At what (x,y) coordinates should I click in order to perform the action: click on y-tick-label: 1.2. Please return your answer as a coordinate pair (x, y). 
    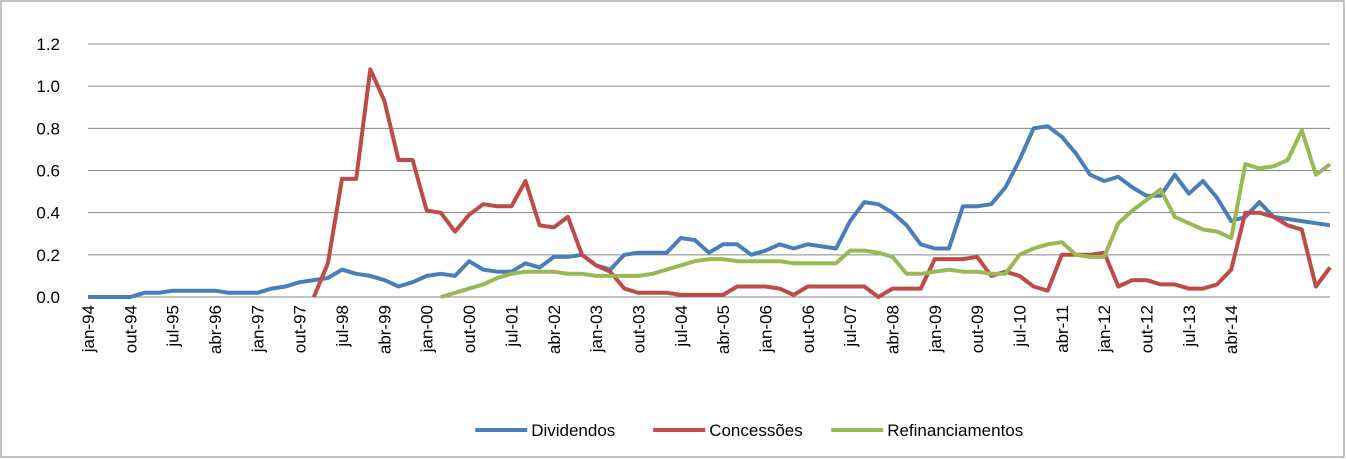
    Looking at the image, I should click on (48, 44).